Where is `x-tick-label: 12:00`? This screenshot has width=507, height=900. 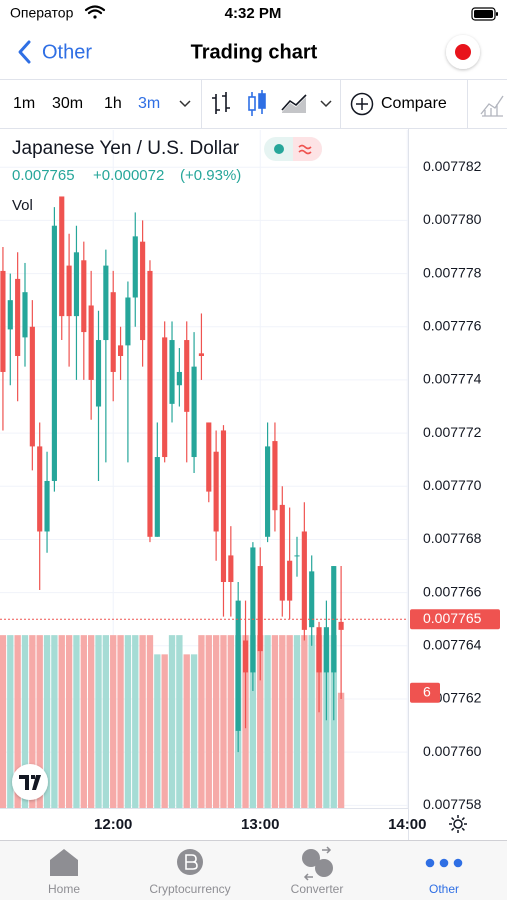
x-tick-label: 12:00 is located at coordinates (113, 824).